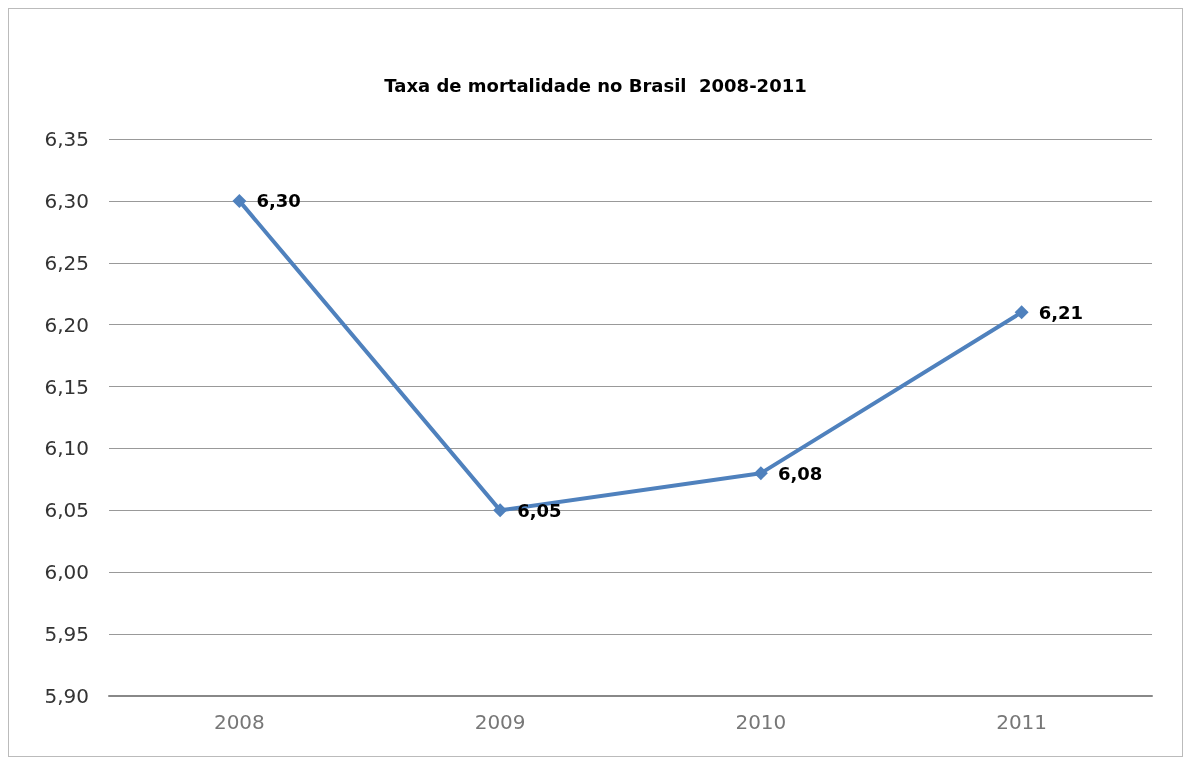 The width and height of the screenshot is (1191, 765). Describe the element at coordinates (500, 722) in the screenshot. I see `x-tick-label: 2009` at that location.